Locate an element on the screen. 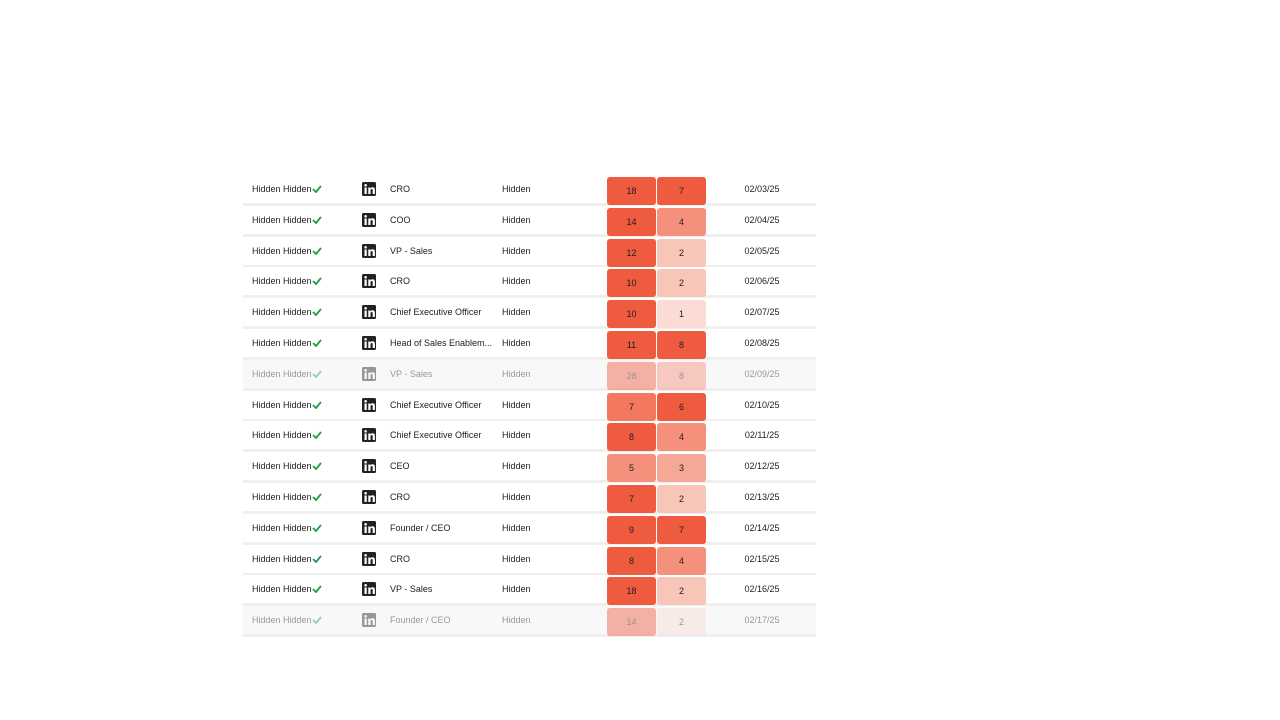  table-row: Hidden Hidden CRO Hidden 10 2 02/06/25 is located at coordinates (529, 283).